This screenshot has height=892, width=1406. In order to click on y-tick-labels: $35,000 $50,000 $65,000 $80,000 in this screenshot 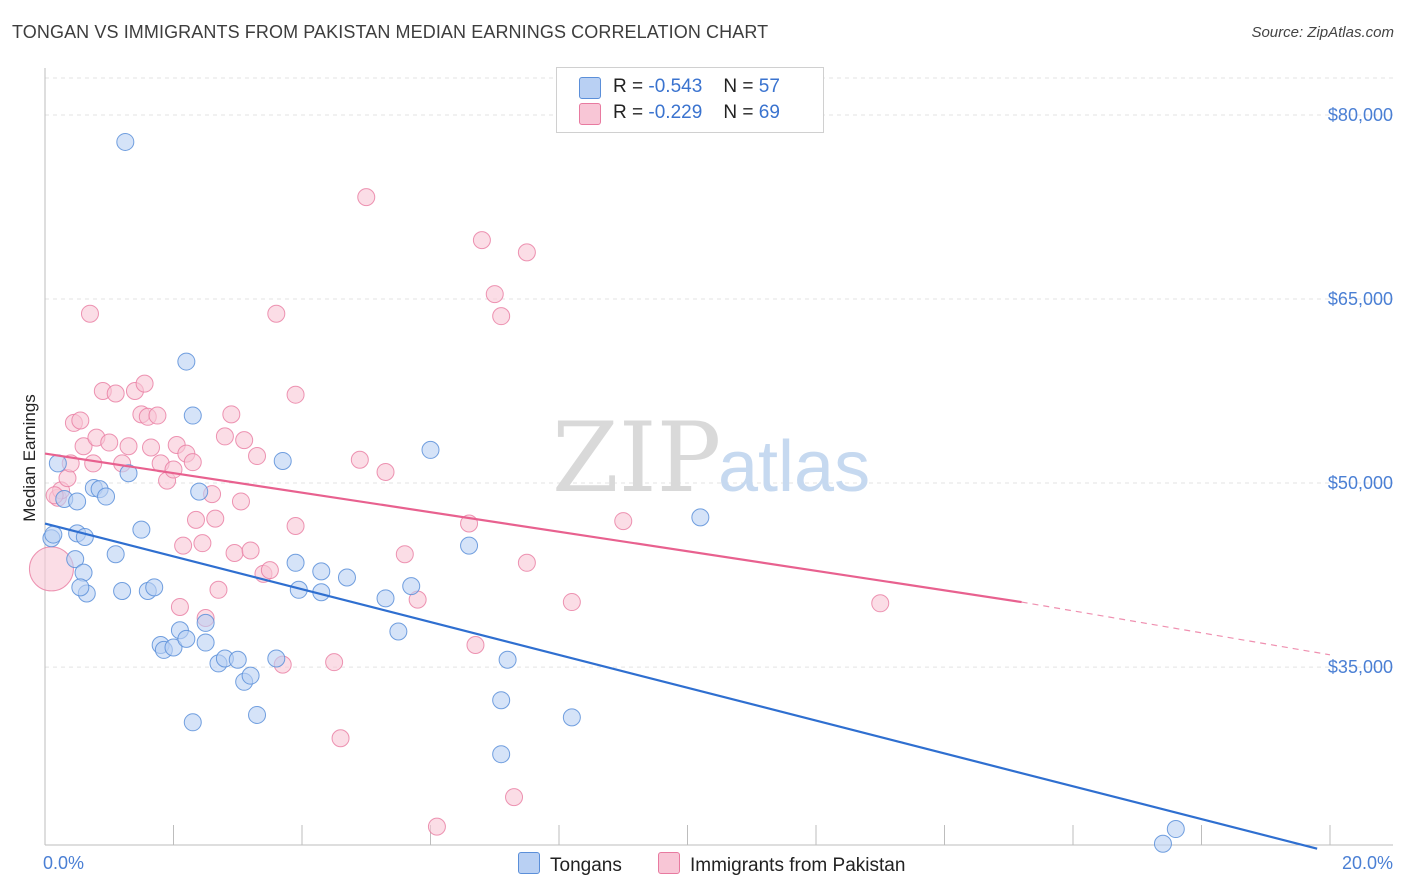, I will do `click(1360, 391)`.